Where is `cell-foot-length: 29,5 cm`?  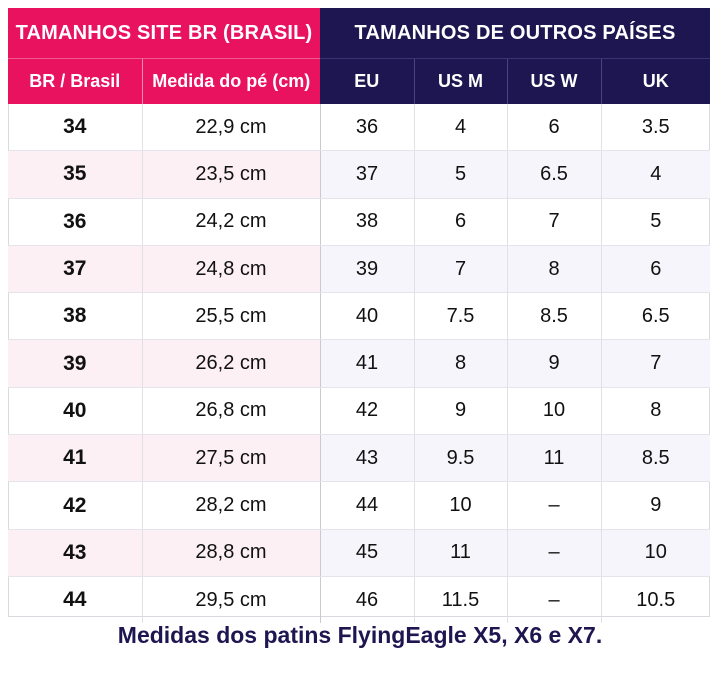
cell-foot-length: 29,5 cm is located at coordinates (230, 600).